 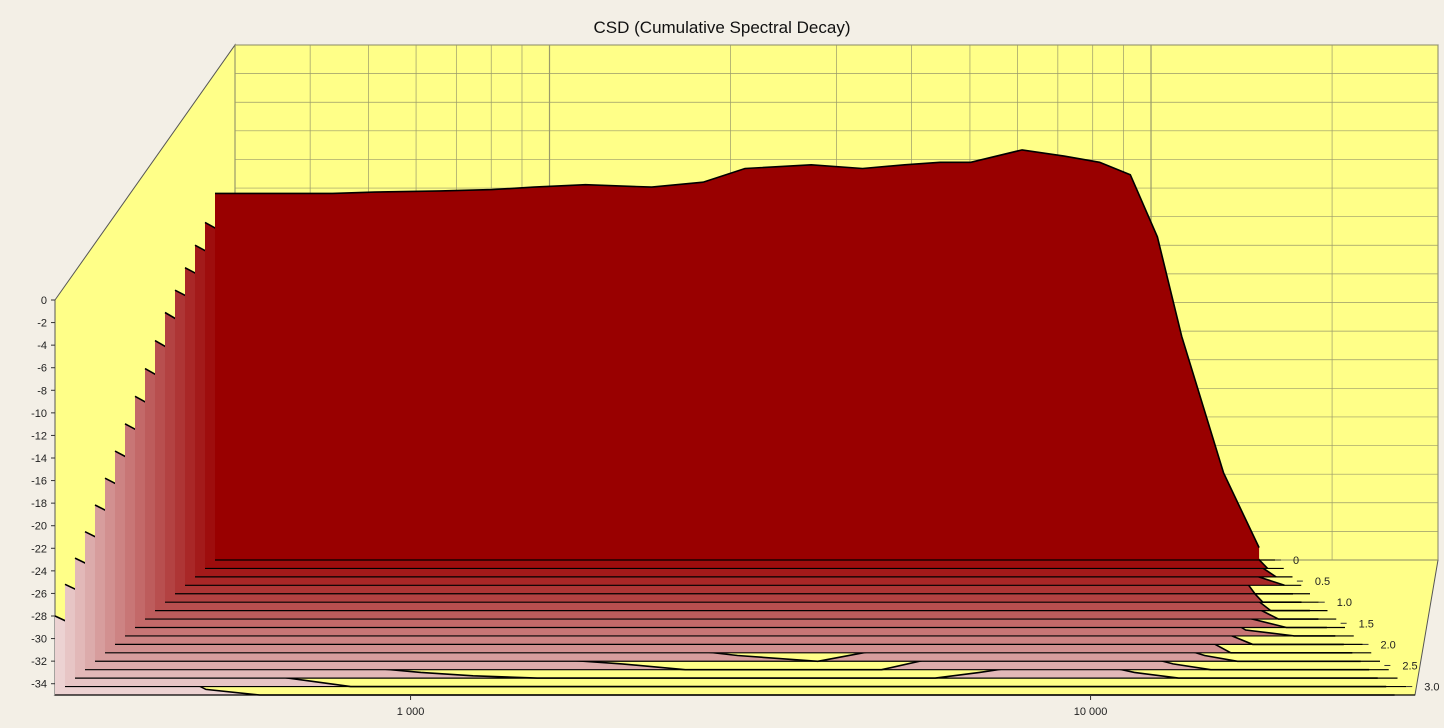 What do you see at coordinates (39, 617) in the screenshot?
I see `y-tick-label: -28` at bounding box center [39, 617].